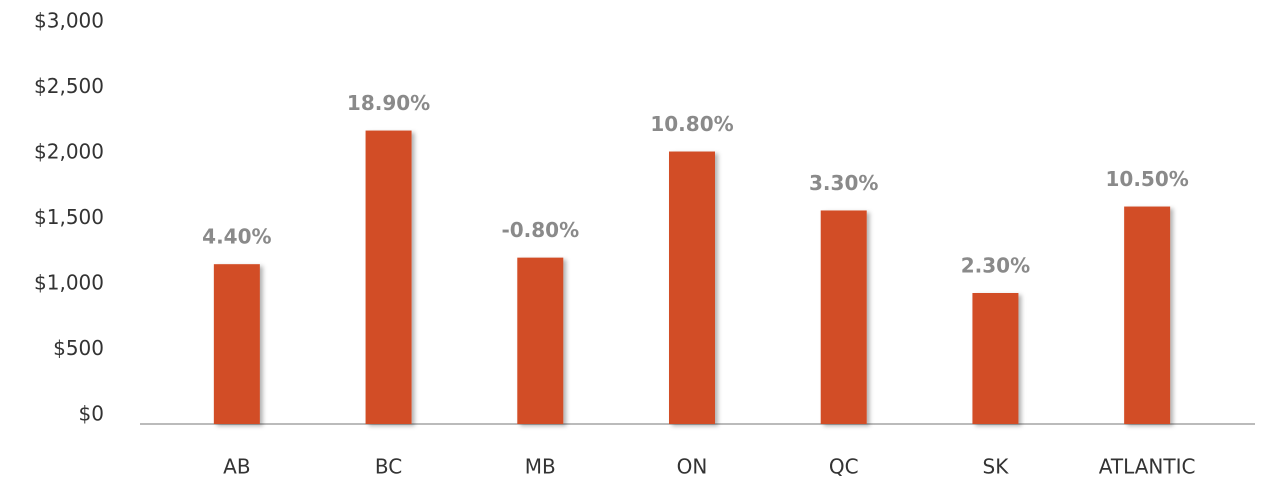 This screenshot has height=479, width=1263. What do you see at coordinates (843, 183) in the screenshot?
I see `annotation: 3.30%` at bounding box center [843, 183].